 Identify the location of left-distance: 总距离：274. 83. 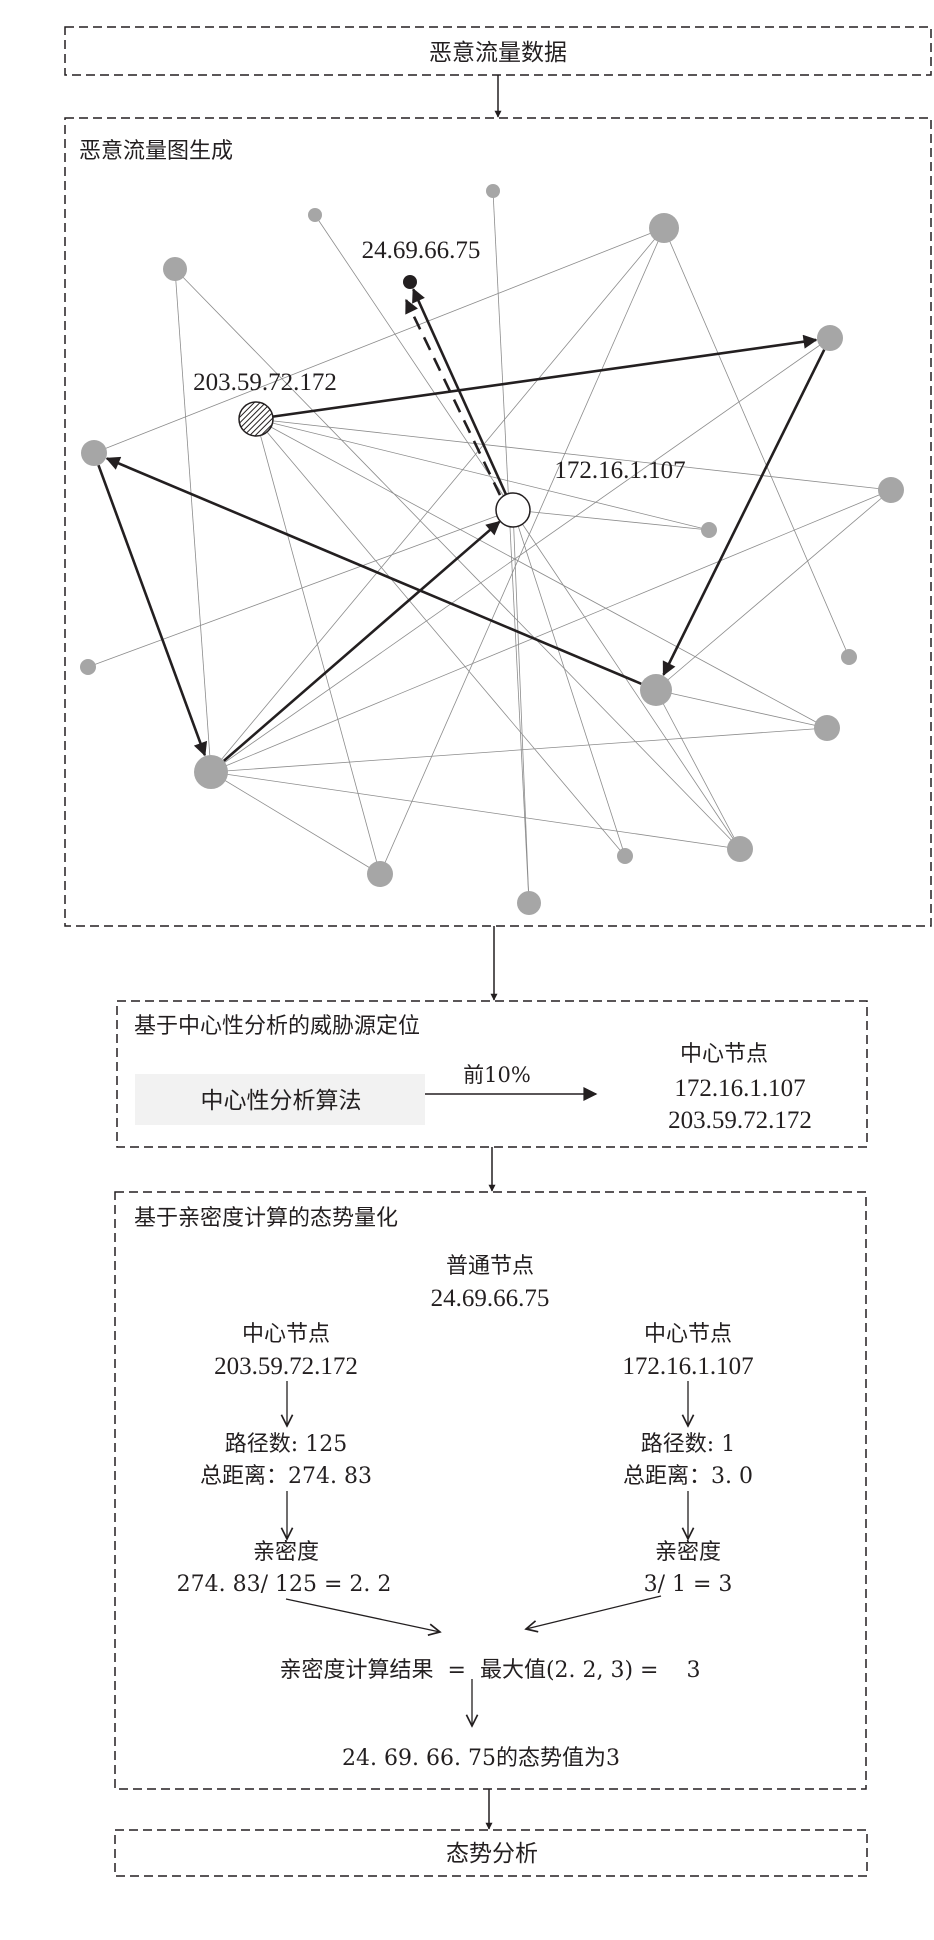
(286, 1476).